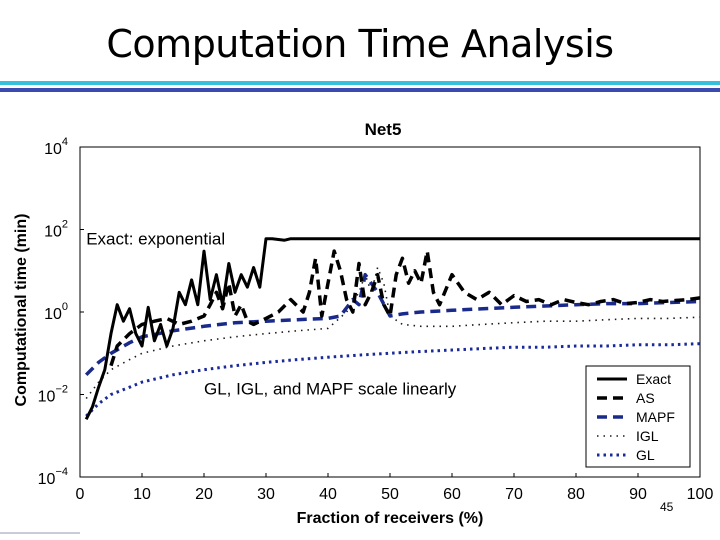  I want to click on x-tick-label: 60, so click(452, 494).